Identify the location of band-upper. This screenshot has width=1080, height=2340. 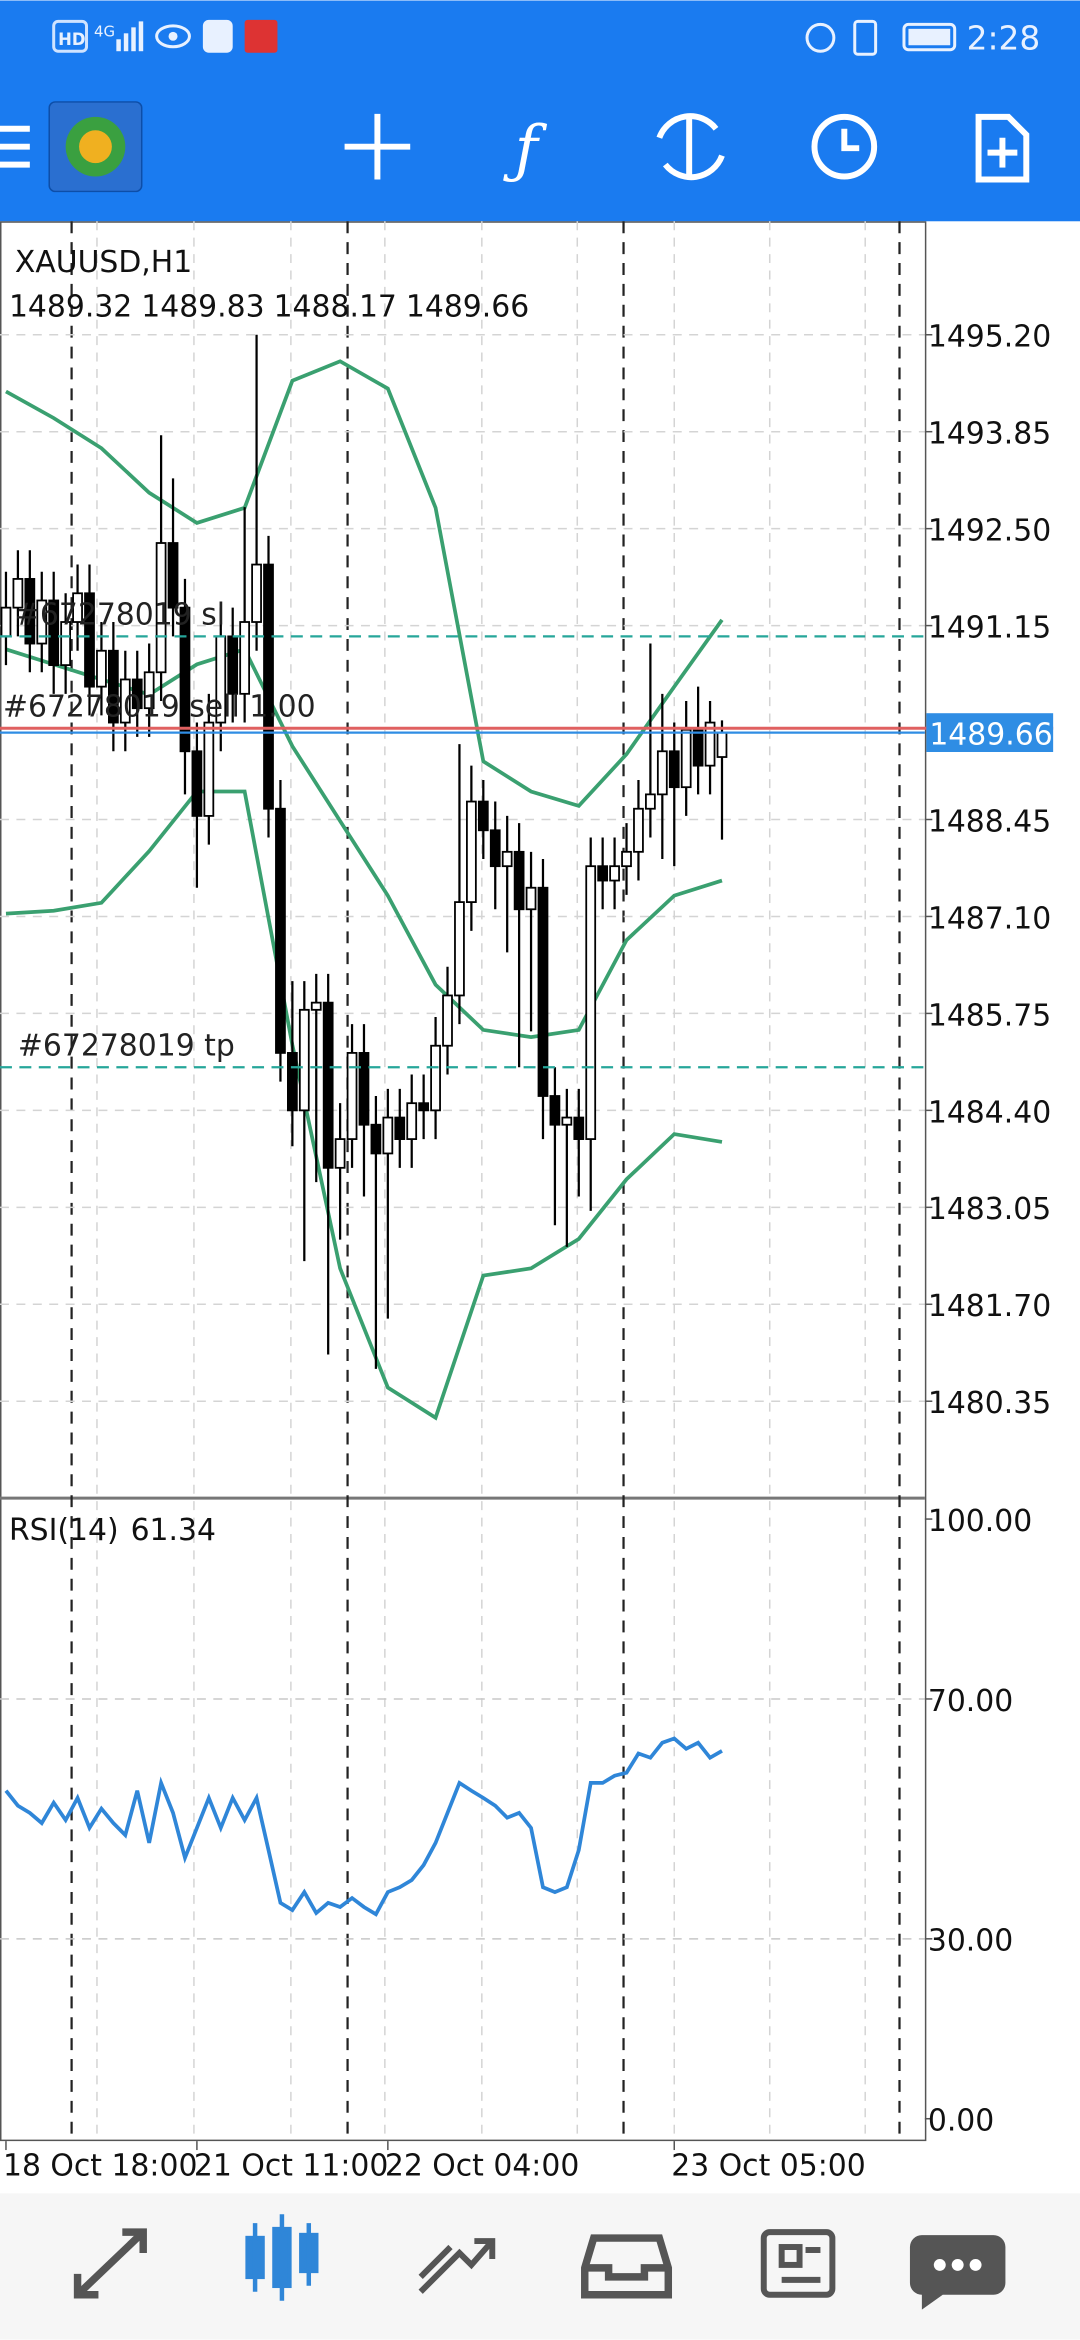
(364, 583).